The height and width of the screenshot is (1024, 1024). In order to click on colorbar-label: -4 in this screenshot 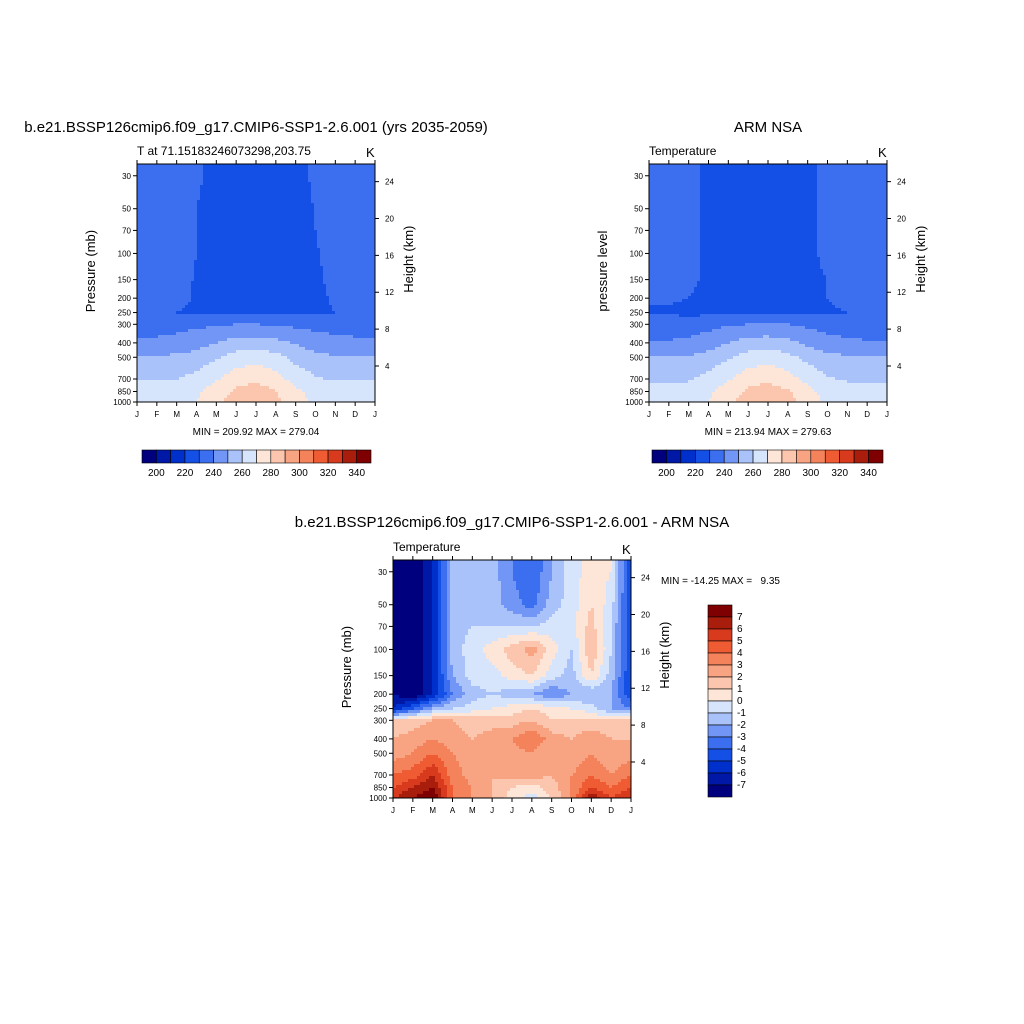, I will do `click(741, 749)`.